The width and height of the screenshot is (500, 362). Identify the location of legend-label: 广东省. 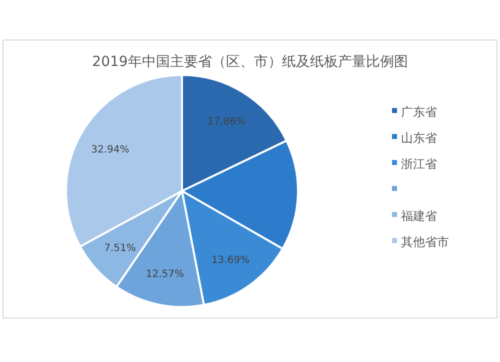
(419, 112).